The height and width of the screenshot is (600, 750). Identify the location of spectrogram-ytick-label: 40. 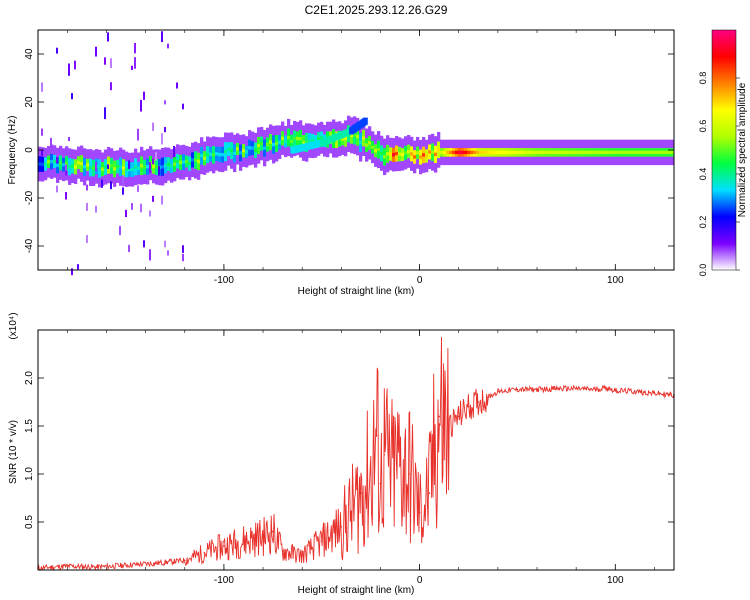
(29, 54).